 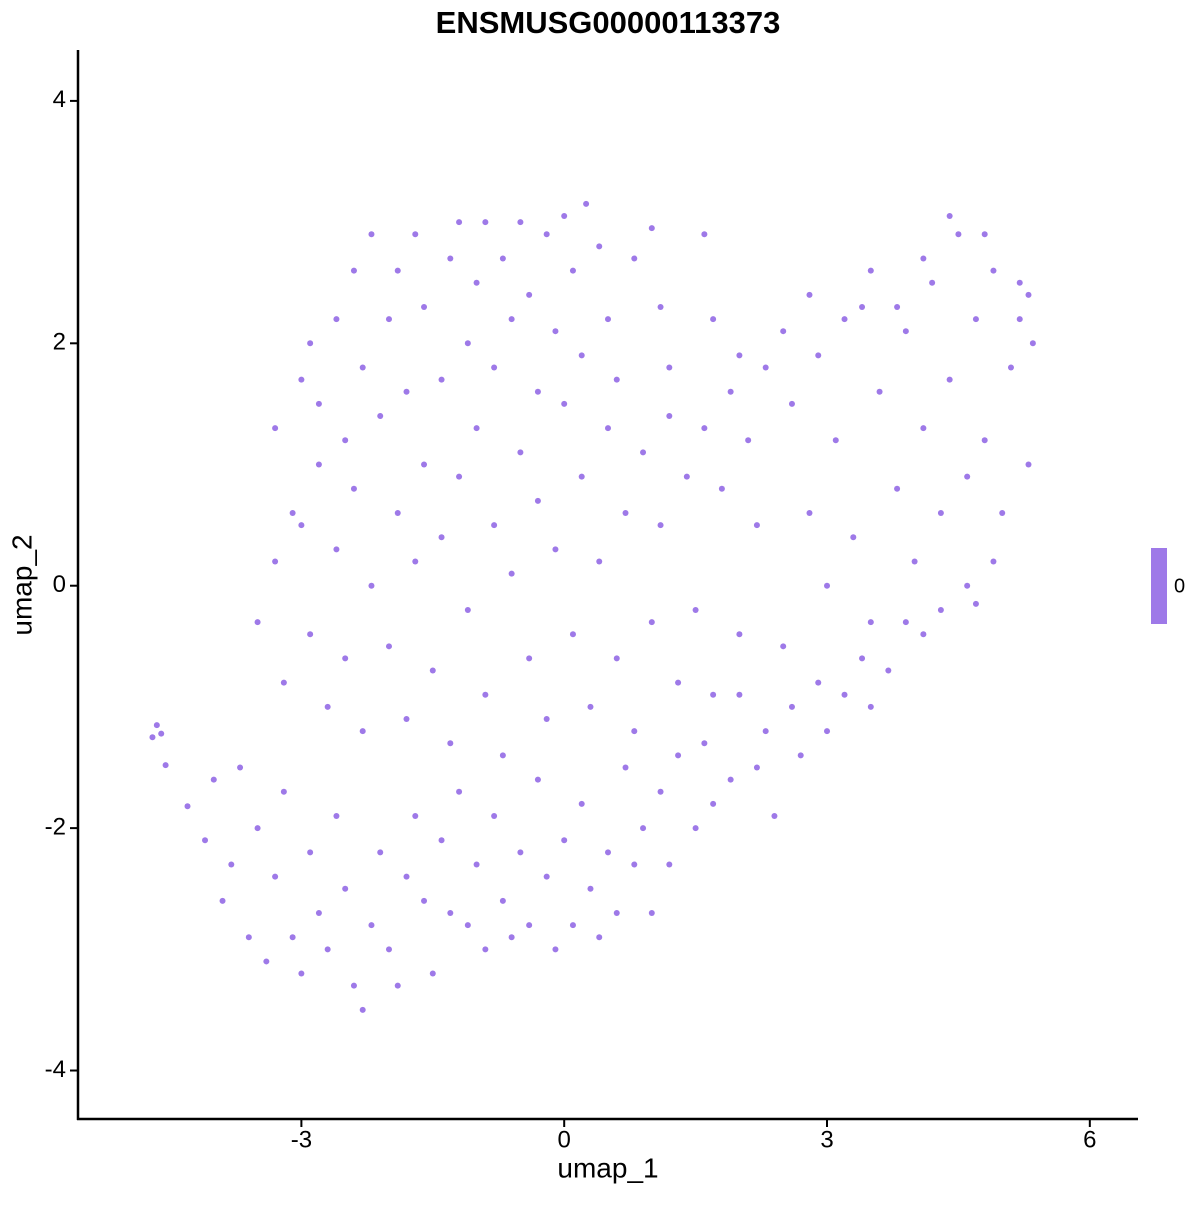 What do you see at coordinates (607, 1167) in the screenshot?
I see `x-axis-label: umap_1` at bounding box center [607, 1167].